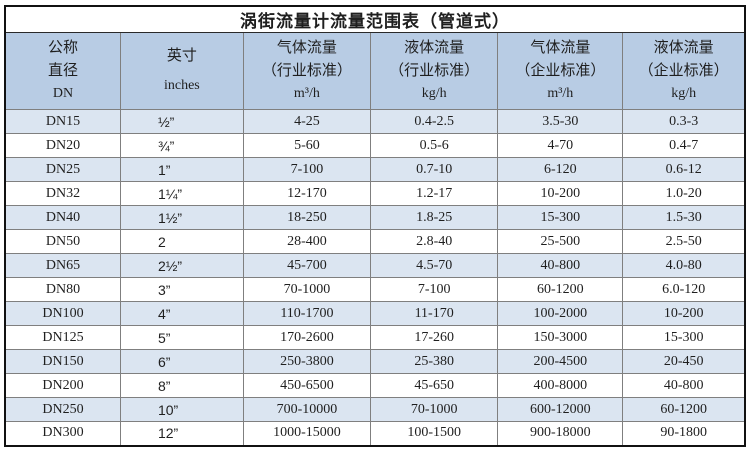 The image size is (750, 449). What do you see at coordinates (434, 145) in the screenshot?
I see `cell-liquid-industry: 0.5-6` at bounding box center [434, 145].